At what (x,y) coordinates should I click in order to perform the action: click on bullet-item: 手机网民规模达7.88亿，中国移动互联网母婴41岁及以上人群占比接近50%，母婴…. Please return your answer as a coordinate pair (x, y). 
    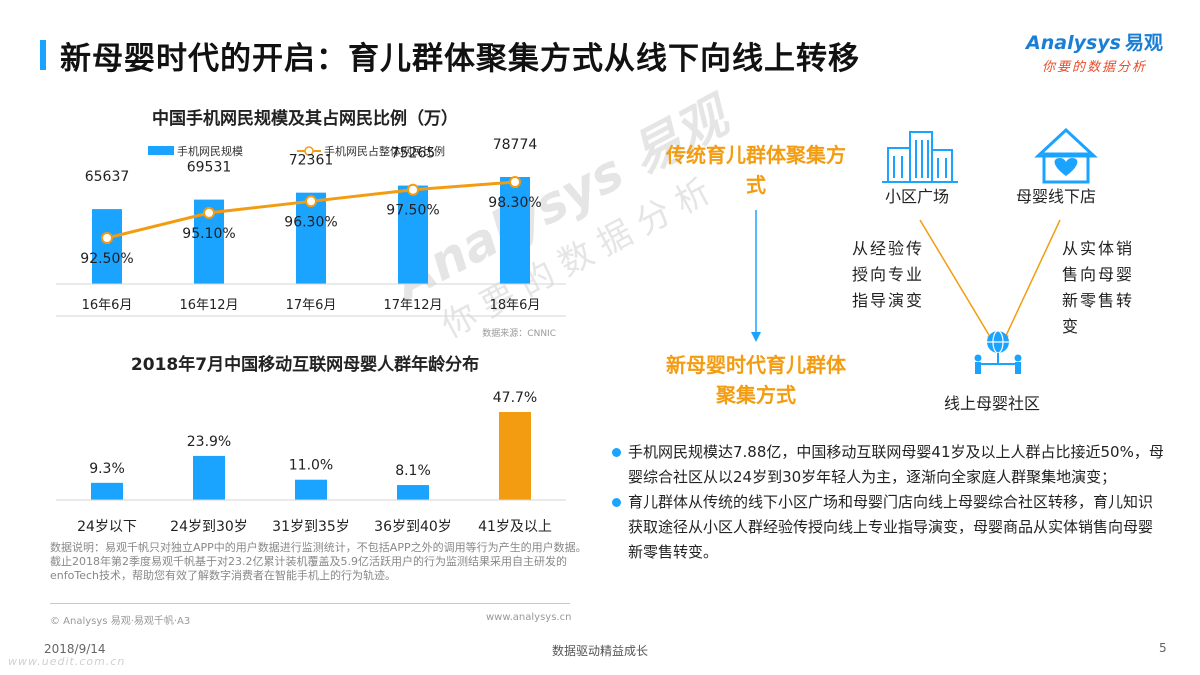
    Looking at the image, I should click on (889, 465).